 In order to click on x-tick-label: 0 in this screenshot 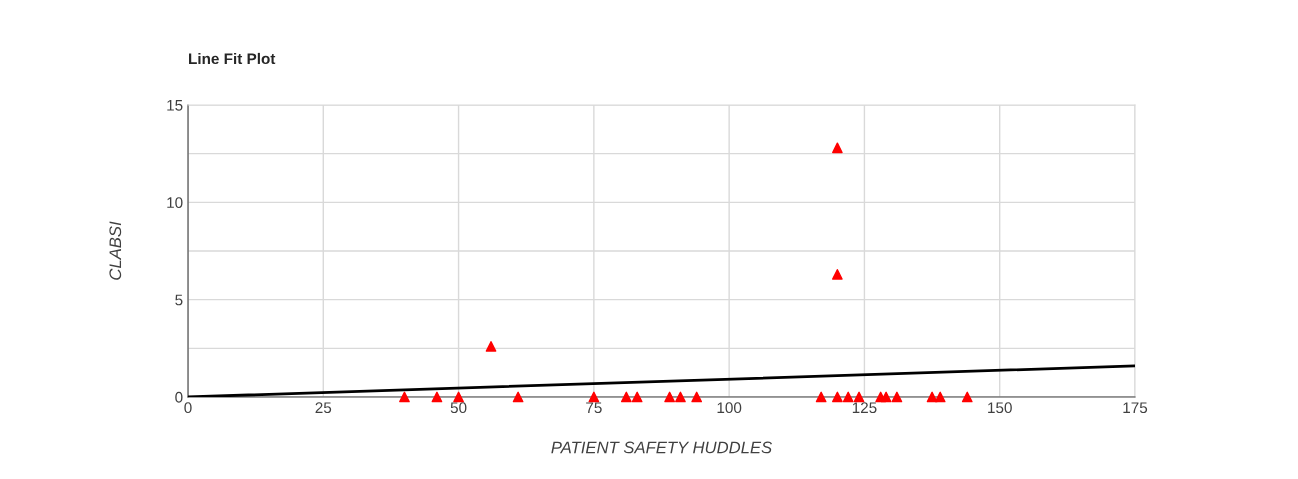, I will do `click(188, 408)`.